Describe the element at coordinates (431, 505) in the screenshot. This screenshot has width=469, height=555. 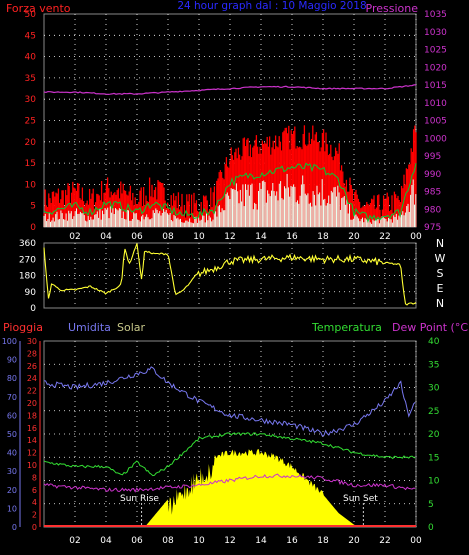
I see `temp-ytick: 5` at that location.